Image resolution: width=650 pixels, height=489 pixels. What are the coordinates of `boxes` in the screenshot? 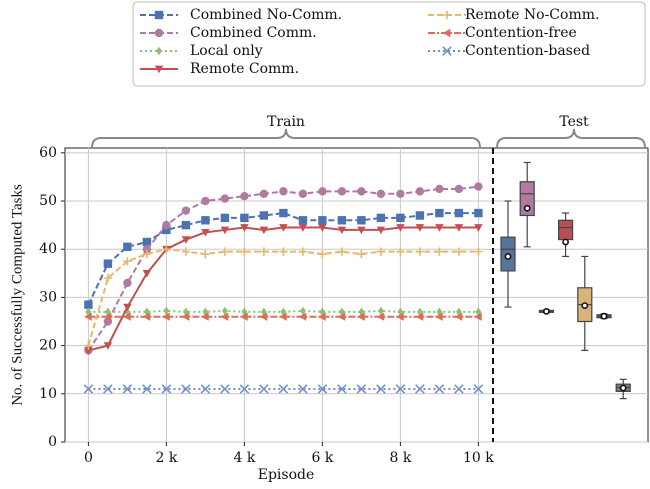 It's located at (565, 280).